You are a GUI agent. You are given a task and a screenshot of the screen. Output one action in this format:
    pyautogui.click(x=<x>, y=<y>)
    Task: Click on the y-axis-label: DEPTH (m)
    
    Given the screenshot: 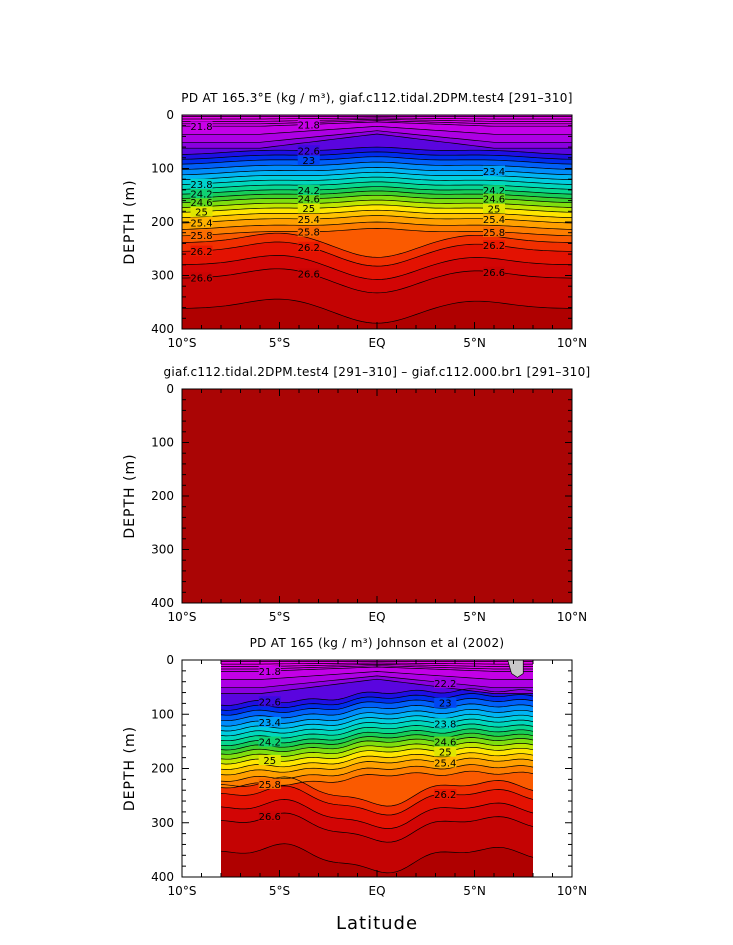 What is the action you would take?
    pyautogui.click(x=130, y=768)
    